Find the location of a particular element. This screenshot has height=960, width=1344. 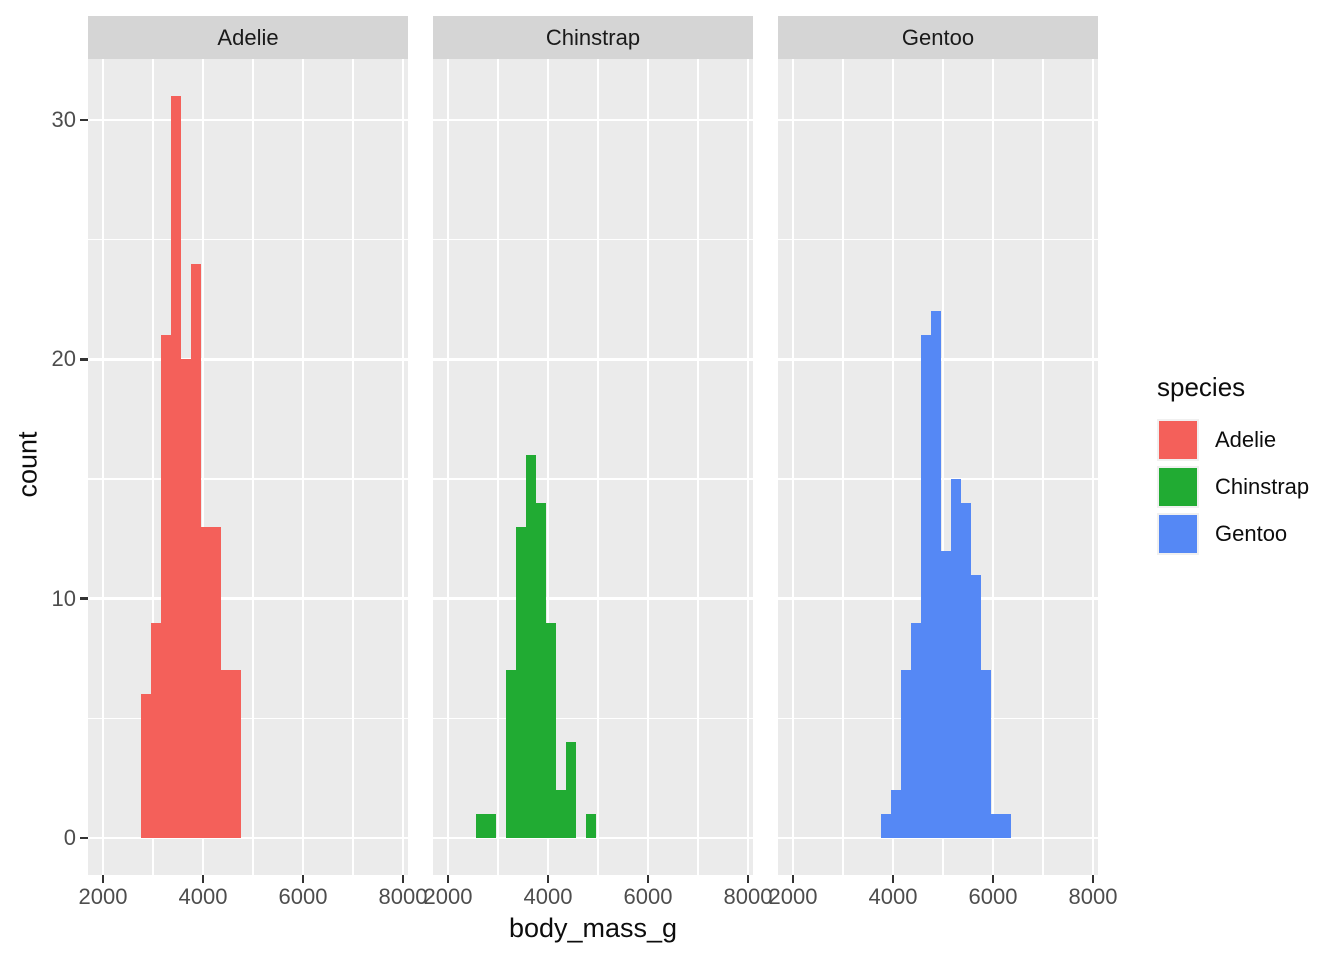

facet-strip: Gentoo is located at coordinates (938, 37).